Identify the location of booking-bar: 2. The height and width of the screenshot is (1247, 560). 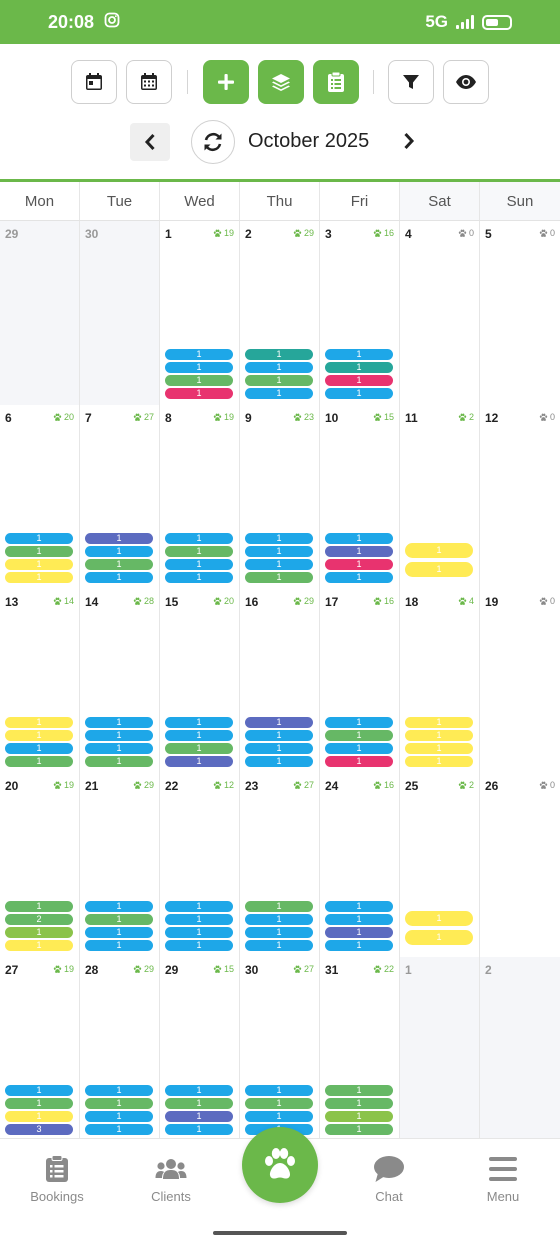
(39, 919).